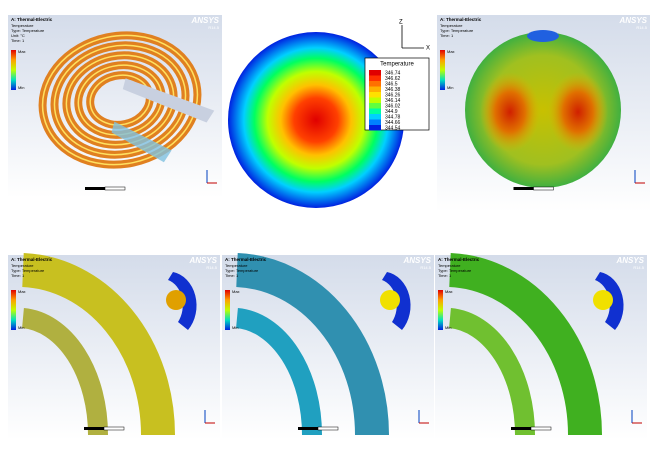 This screenshot has height=476, width=658. What do you see at coordinates (393, 95) in the screenshot?
I see `legend-value: 346.26` at bounding box center [393, 95].